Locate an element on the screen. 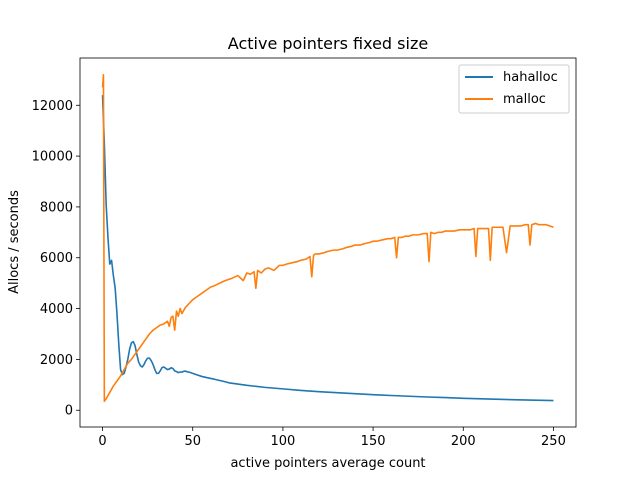 The image size is (640, 480). x-tick-label: 250 is located at coordinates (553, 441).